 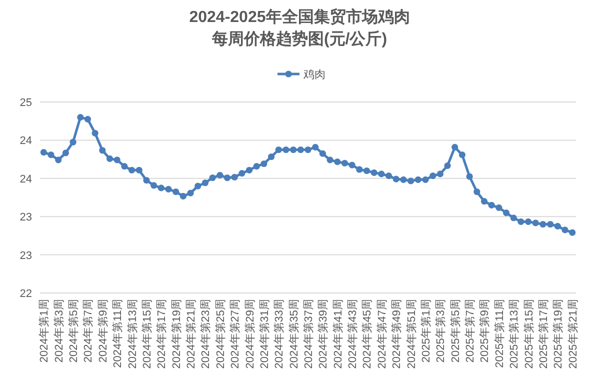 What do you see at coordinates (558, 334) in the screenshot?
I see `x-tick-label: 2025年第19周` at bounding box center [558, 334].